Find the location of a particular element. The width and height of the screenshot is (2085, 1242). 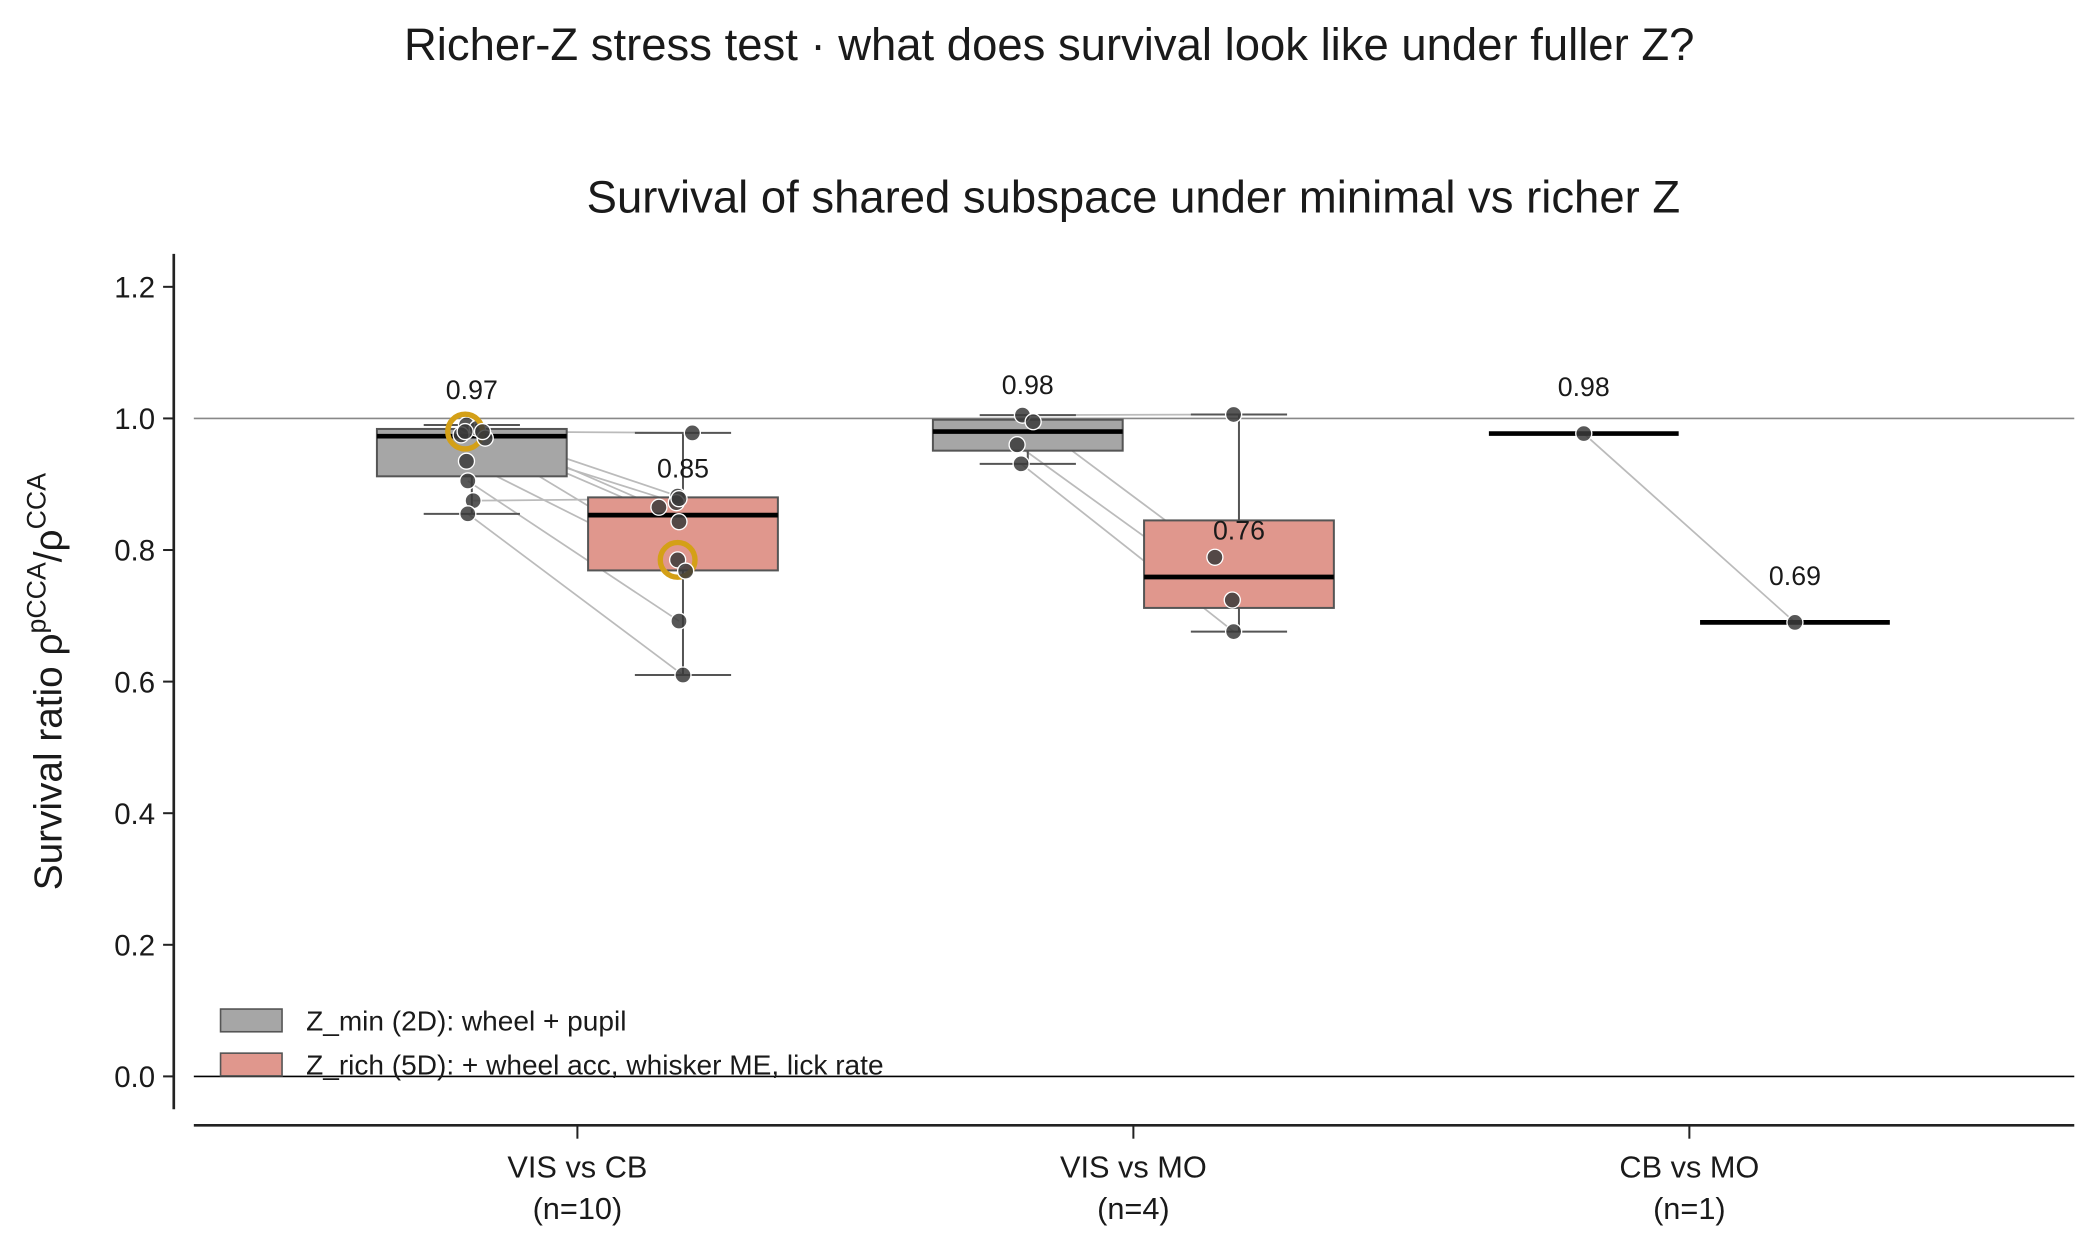

x-tick-label: CB vs MO is located at coordinates (1689, 1166).